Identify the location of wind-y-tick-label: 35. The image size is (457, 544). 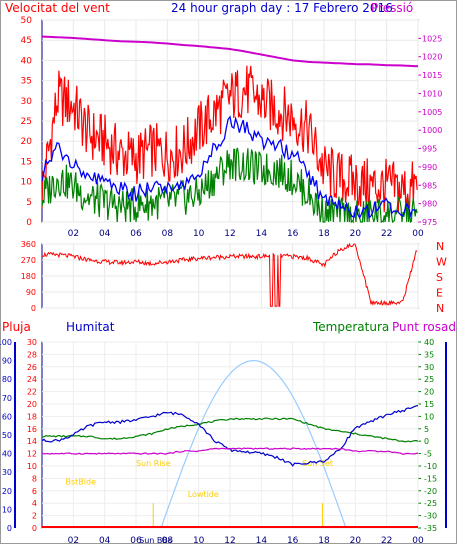
(26, 82).